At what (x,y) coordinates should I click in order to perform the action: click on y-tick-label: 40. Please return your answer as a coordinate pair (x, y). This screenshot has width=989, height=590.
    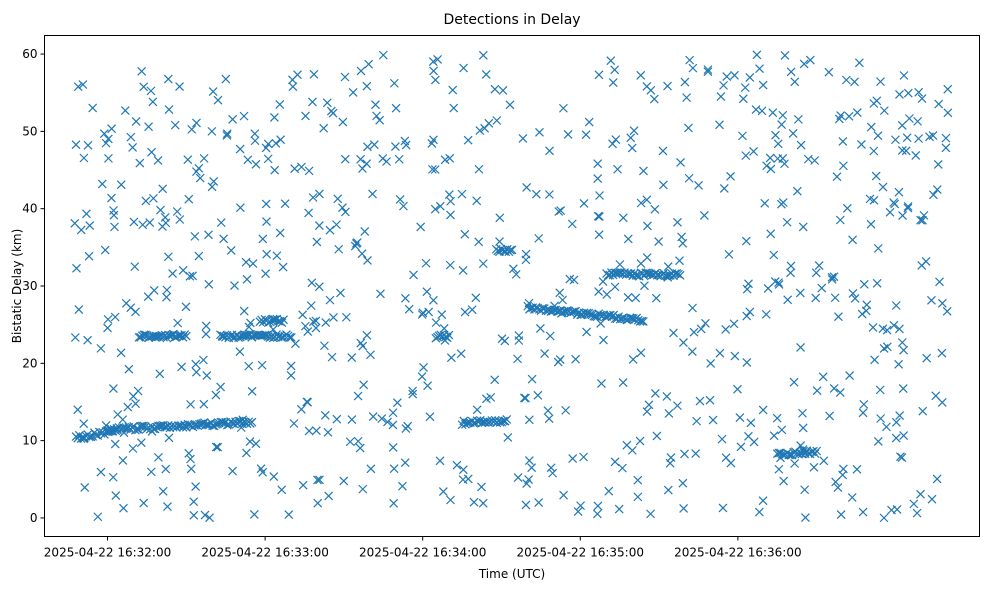
    Looking at the image, I should click on (29, 209).